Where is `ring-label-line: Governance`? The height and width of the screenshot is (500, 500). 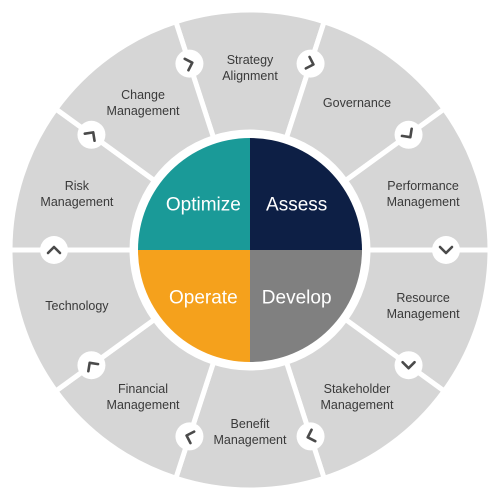 ring-label-line: Governance is located at coordinates (357, 103).